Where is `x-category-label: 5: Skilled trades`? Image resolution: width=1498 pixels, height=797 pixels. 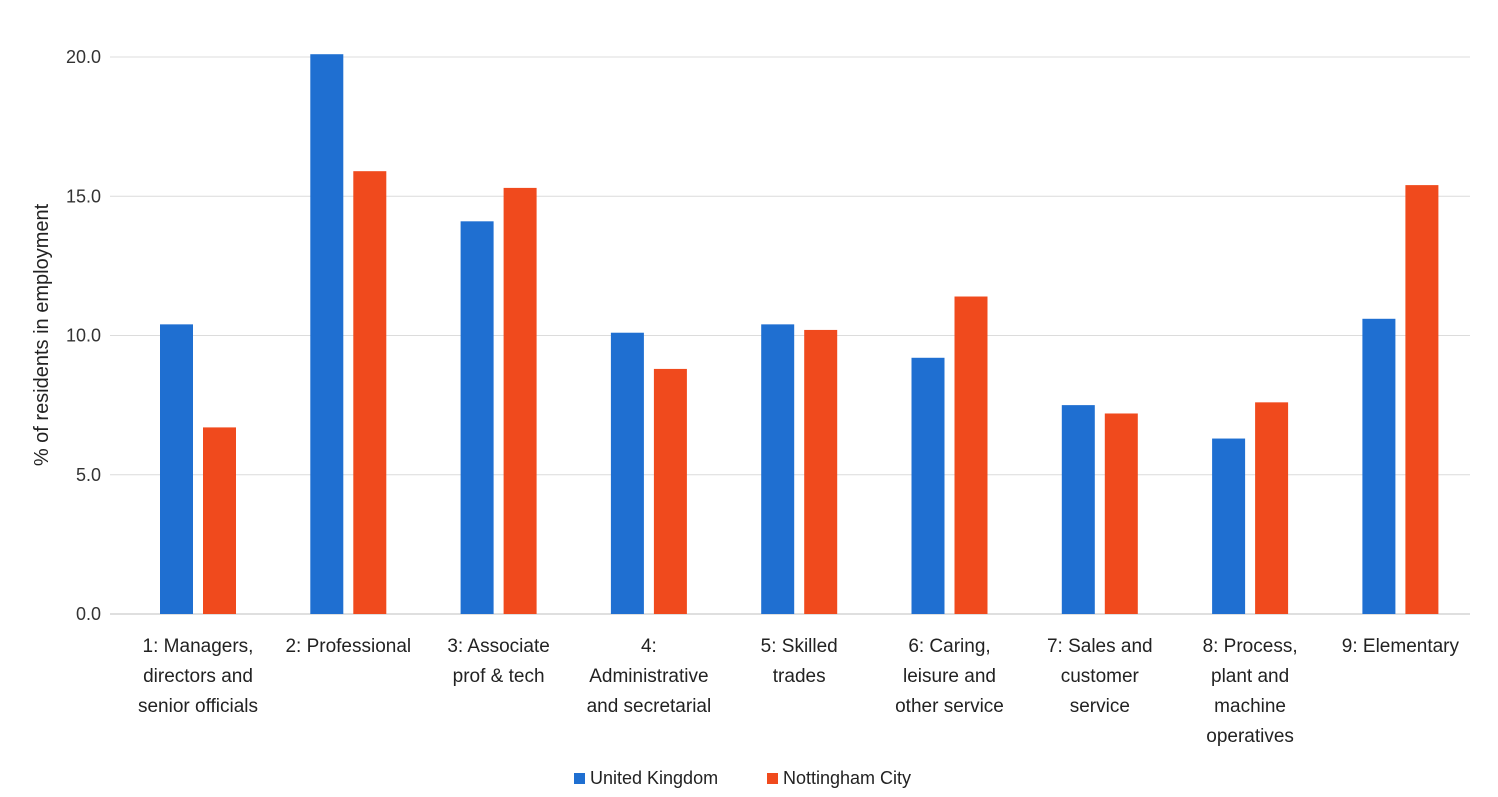
x-category-label: 5: Skilled trades is located at coordinates (799, 661).